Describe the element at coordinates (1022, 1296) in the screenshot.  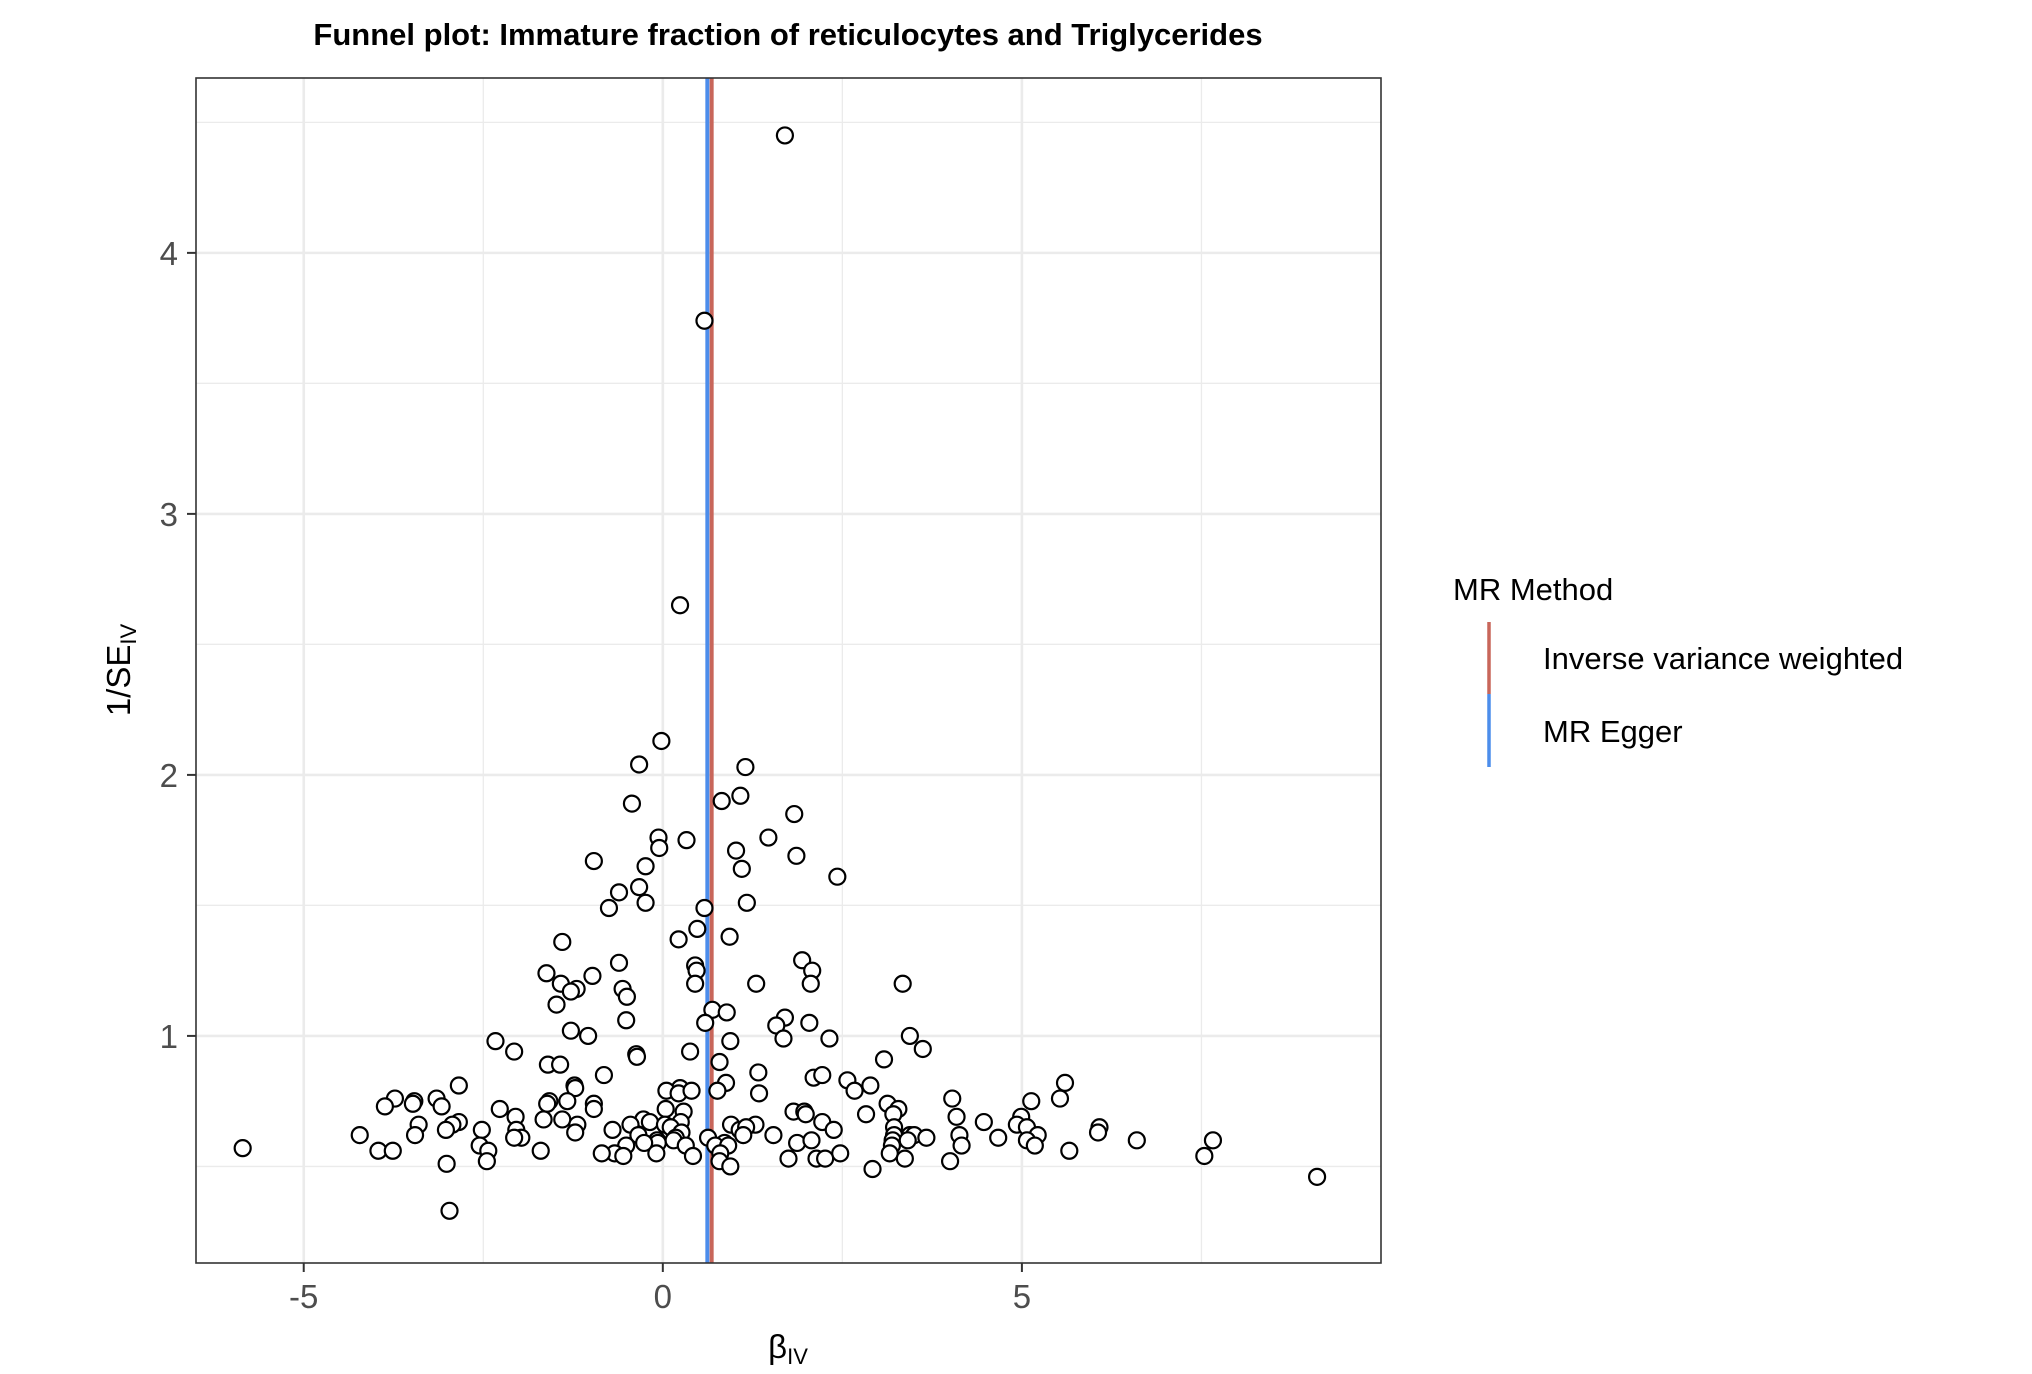
I see `x-tick-label: 5` at that location.